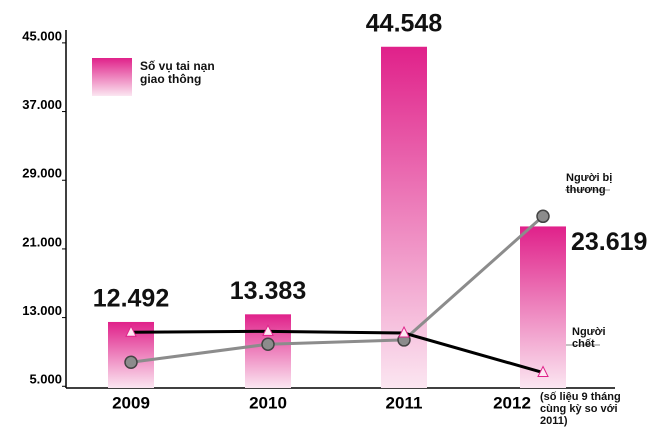 The width and height of the screenshot is (660, 446). Describe the element at coordinates (177, 73) in the screenshot. I see `legend-label: Số vụ tai nạn giao thông` at that location.